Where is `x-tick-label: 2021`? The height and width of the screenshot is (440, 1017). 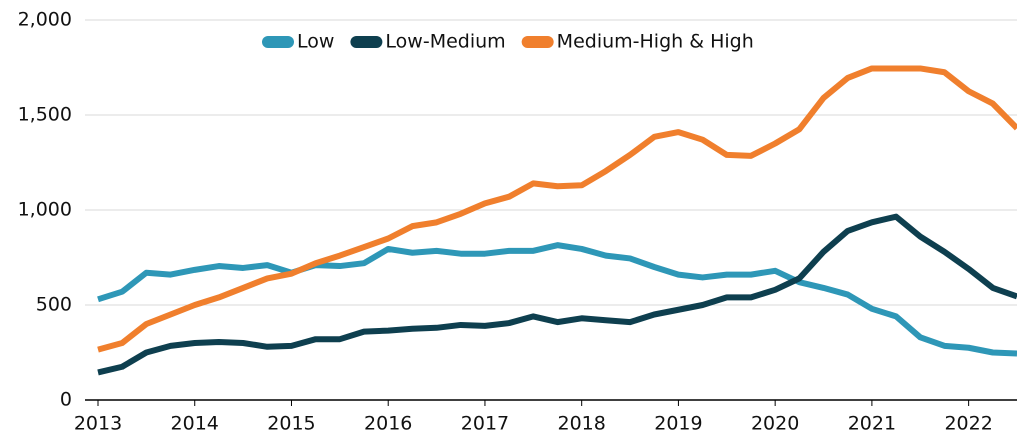
x-tick-label: 2021 is located at coordinates (872, 424).